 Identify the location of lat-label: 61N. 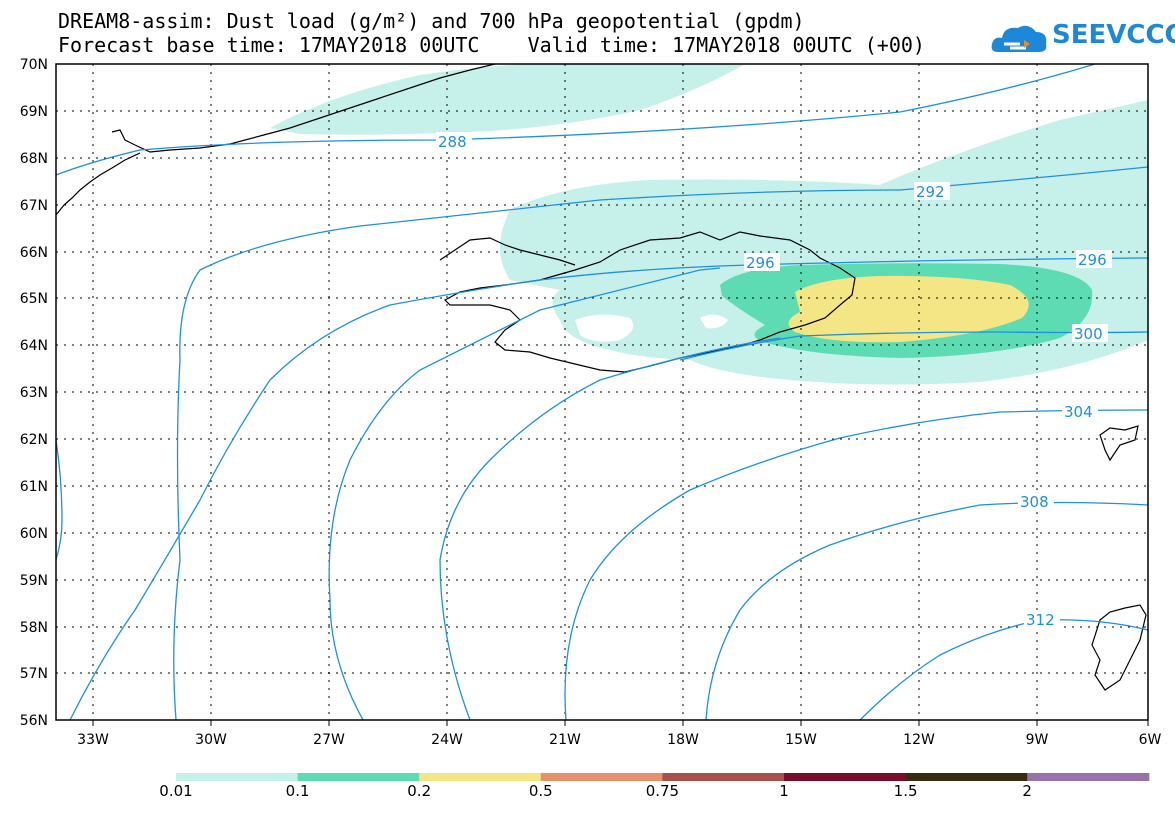
(34, 487).